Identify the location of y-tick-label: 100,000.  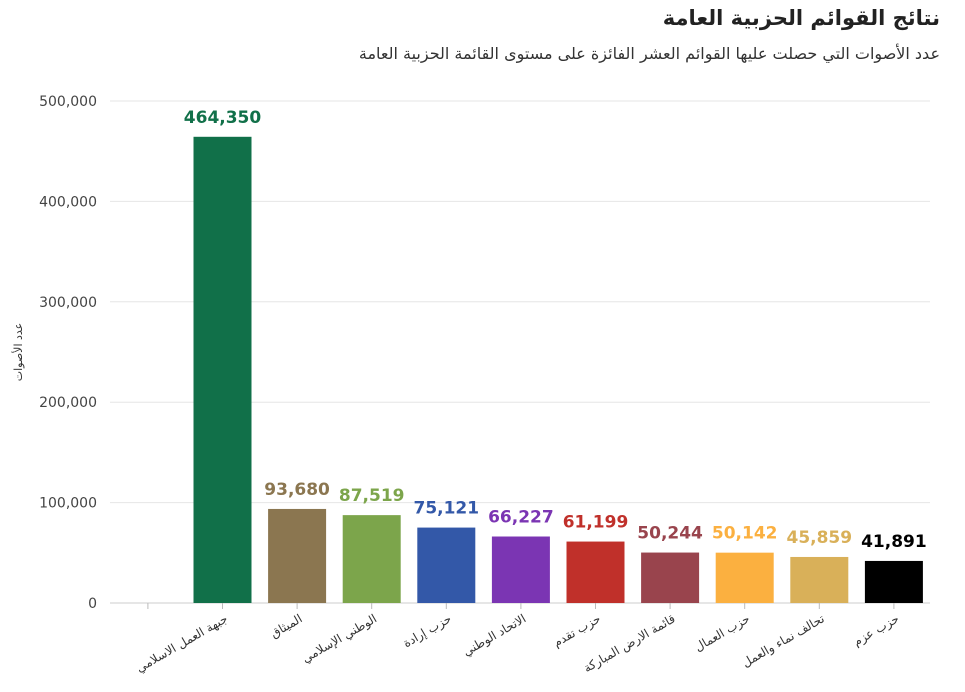
(68, 504).